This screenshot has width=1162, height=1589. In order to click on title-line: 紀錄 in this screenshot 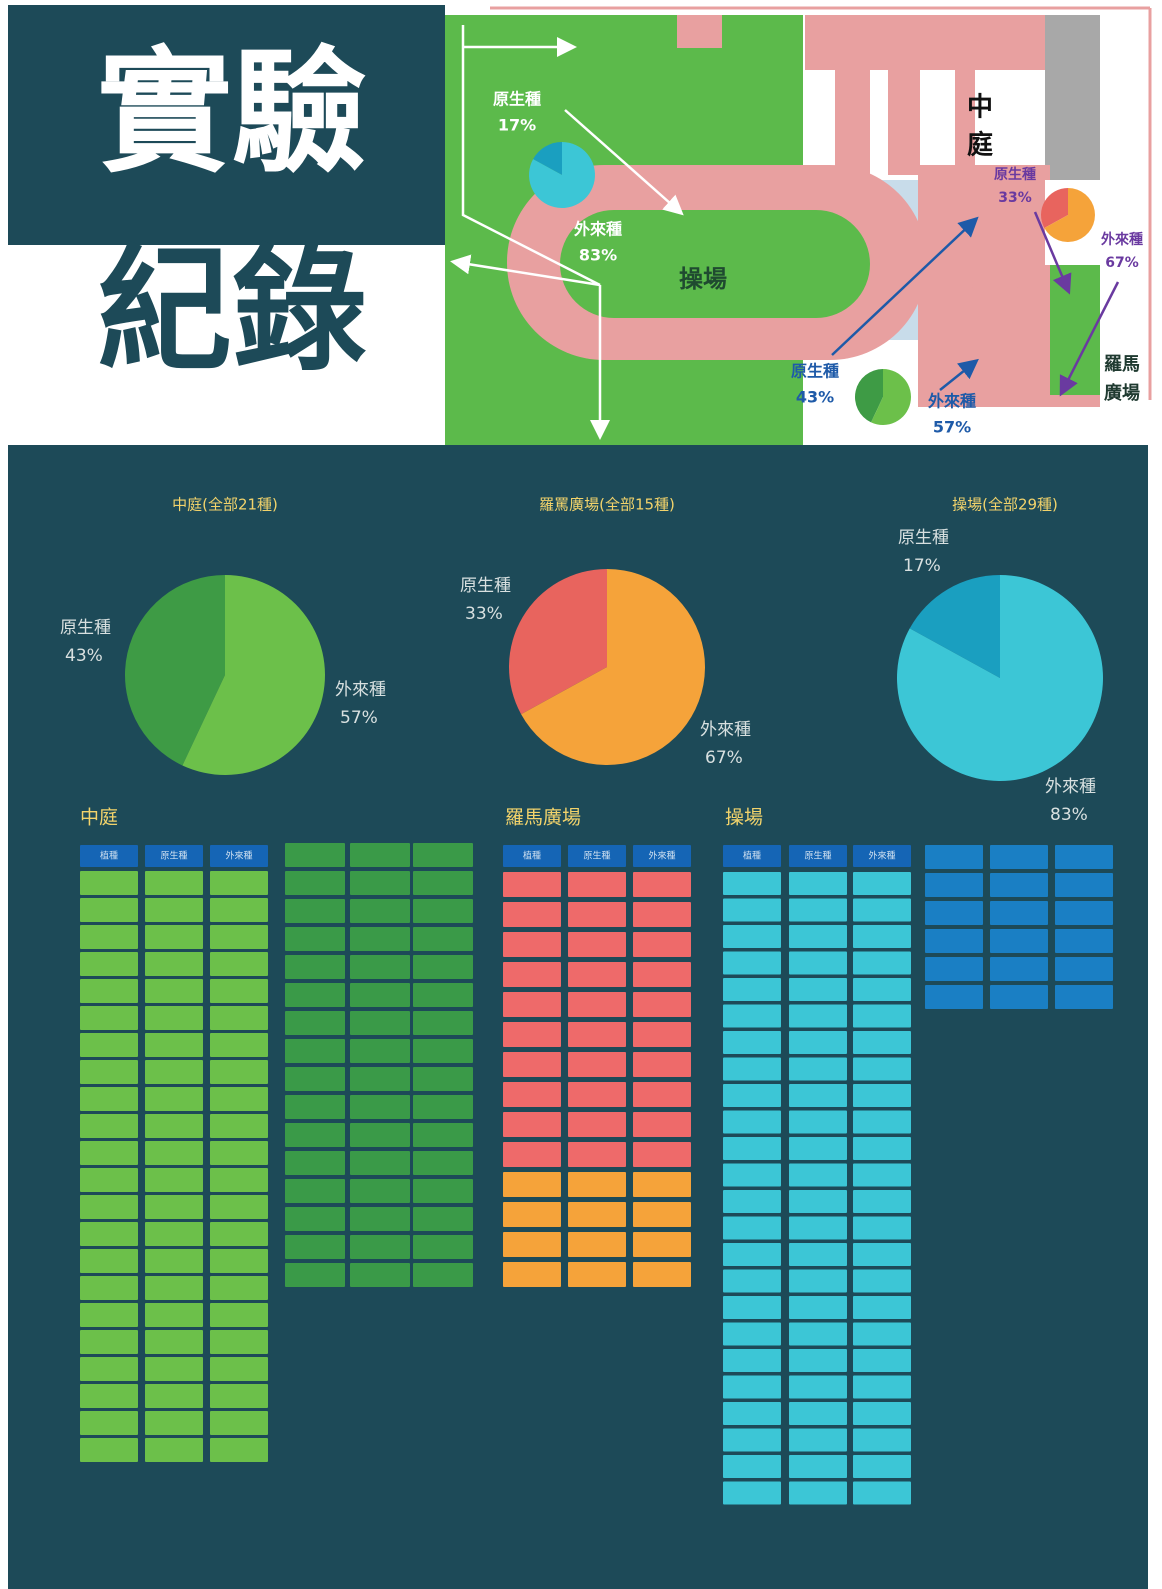, I will do `click(232, 310)`.